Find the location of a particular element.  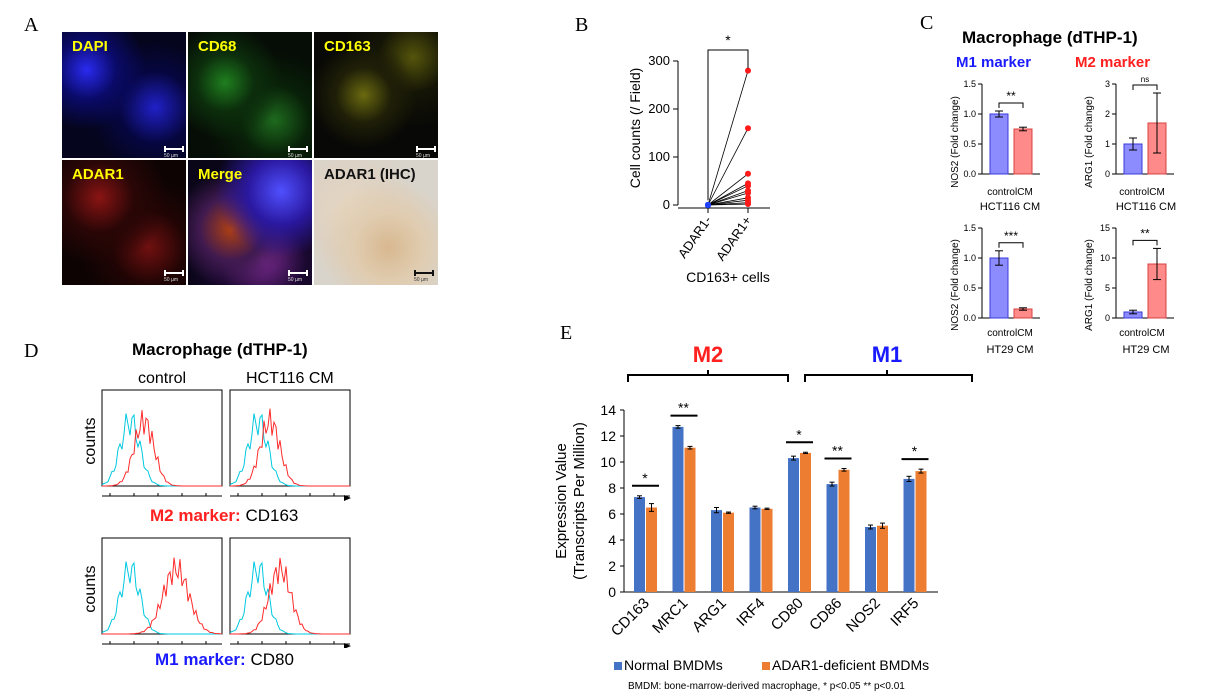

panel-c-bar is located at coordinates (1023, 151).